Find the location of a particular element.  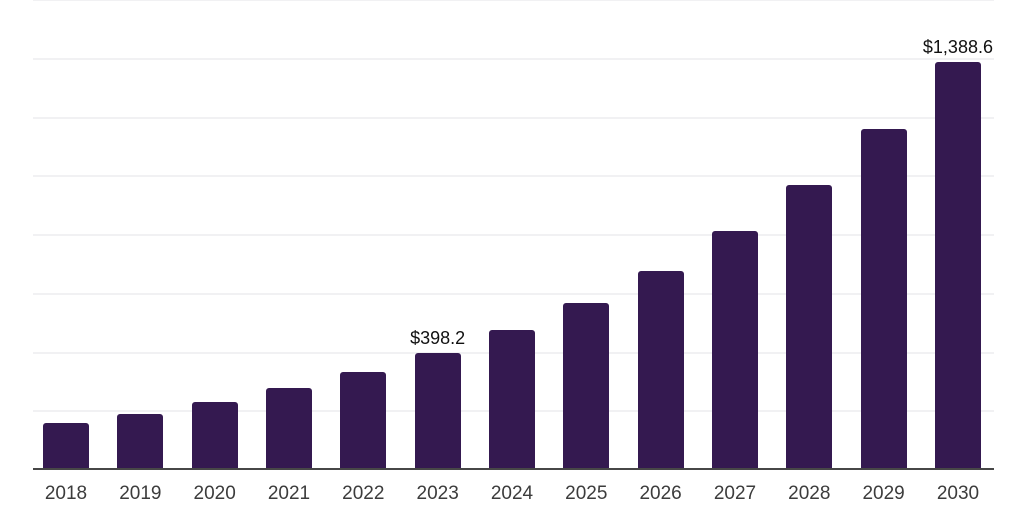

x-tick-label-2019: 2019 is located at coordinates (140, 493).